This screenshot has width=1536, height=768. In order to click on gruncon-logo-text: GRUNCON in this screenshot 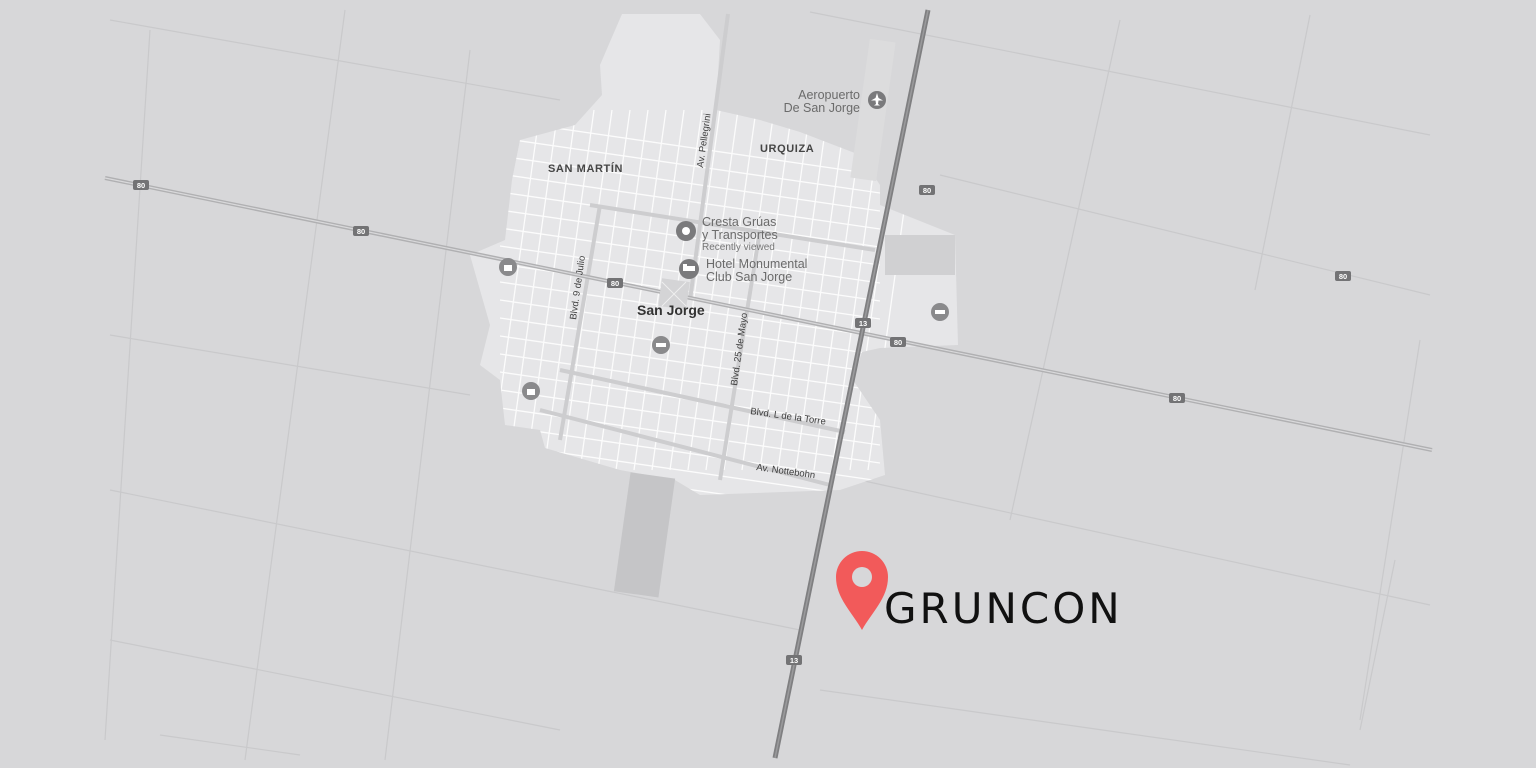, I will do `click(1003, 608)`.